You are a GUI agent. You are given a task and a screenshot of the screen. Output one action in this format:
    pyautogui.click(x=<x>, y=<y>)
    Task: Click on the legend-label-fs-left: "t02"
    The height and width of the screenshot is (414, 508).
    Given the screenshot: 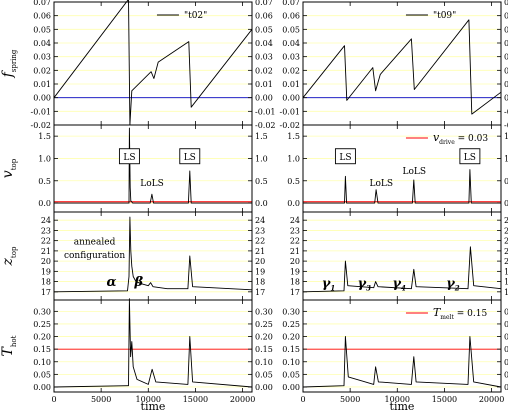 What is the action you would take?
    pyautogui.click(x=195, y=16)
    